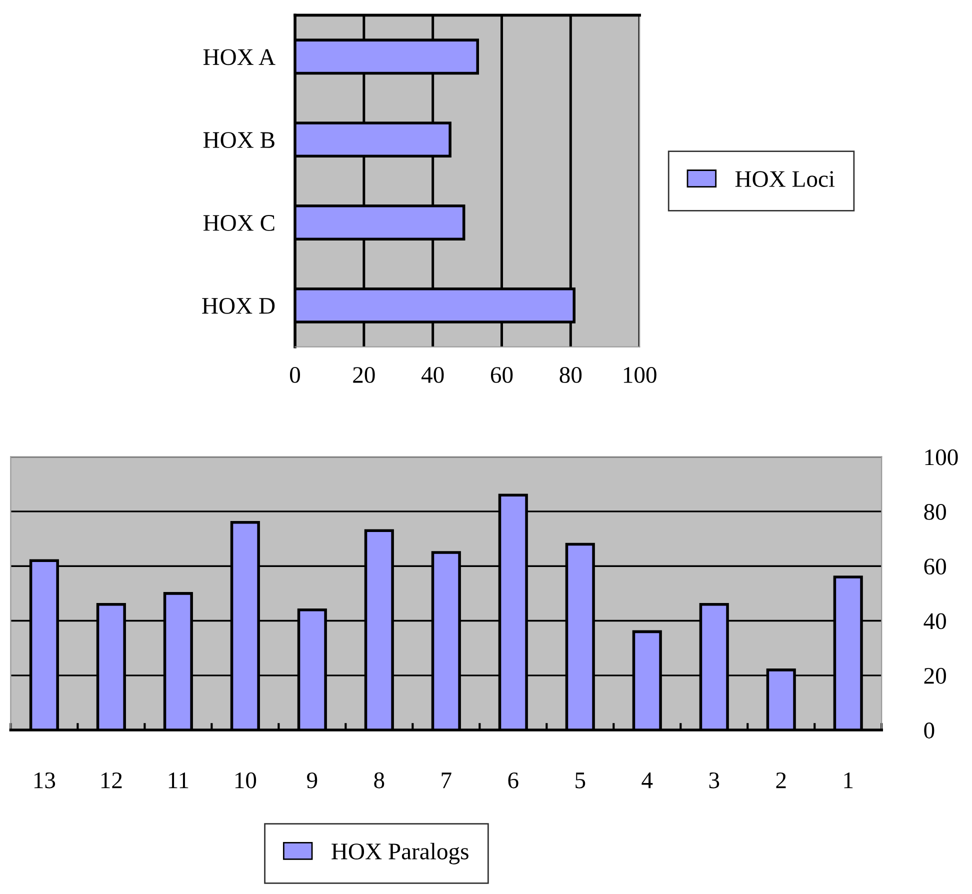 This screenshot has width=972, height=894. What do you see at coordinates (239, 57) in the screenshot?
I see `y-tick-label: HOX A` at bounding box center [239, 57].